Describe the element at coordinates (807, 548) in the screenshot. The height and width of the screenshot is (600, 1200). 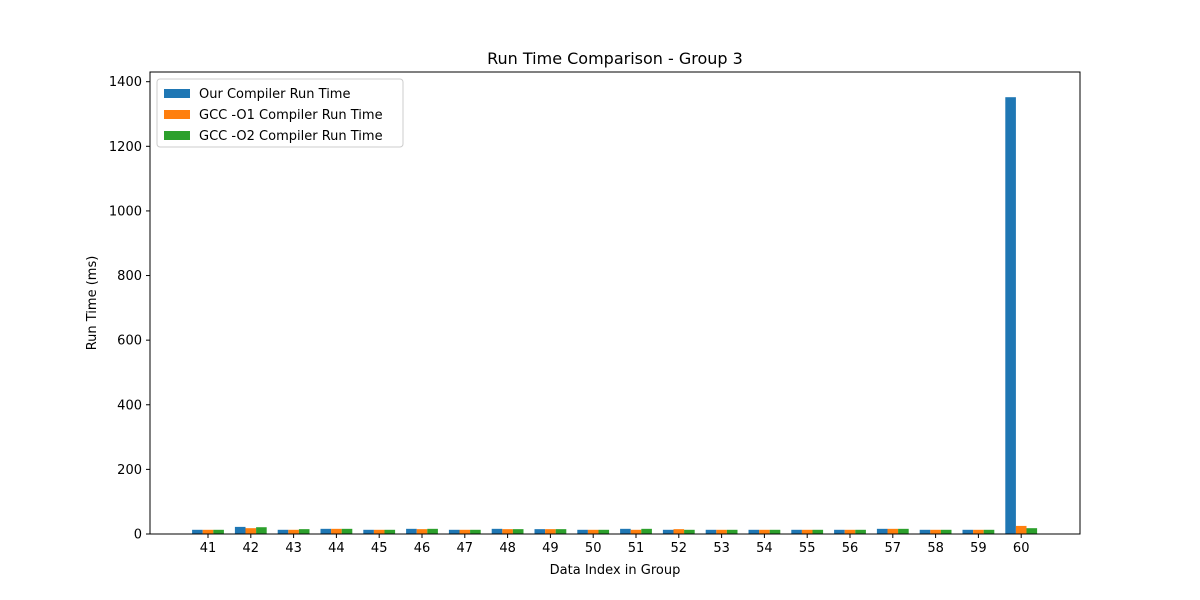
I see `x-tick-label: 55` at that location.